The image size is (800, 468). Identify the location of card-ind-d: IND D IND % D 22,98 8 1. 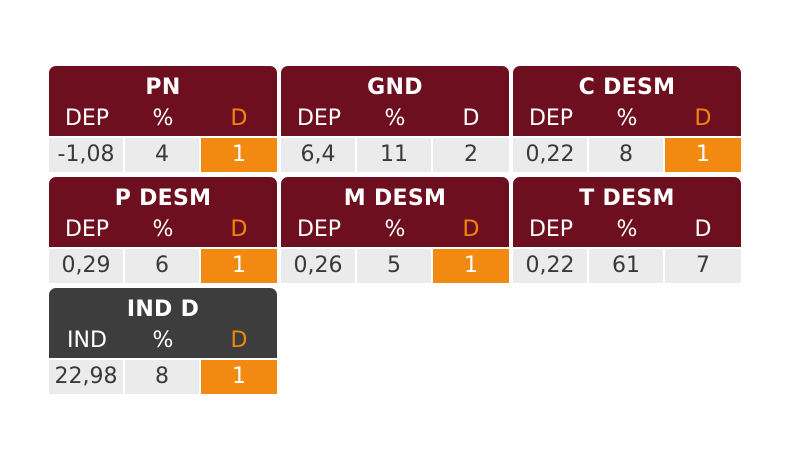
(163, 342).